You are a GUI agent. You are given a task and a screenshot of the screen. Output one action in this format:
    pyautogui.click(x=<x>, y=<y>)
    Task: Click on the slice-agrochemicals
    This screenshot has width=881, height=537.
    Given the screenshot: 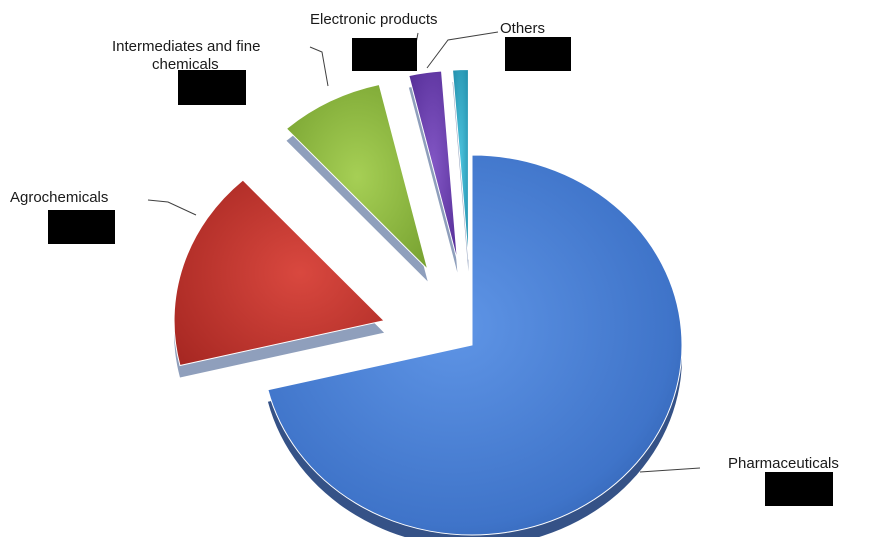 What is the action you would take?
    pyautogui.click(x=279, y=273)
    